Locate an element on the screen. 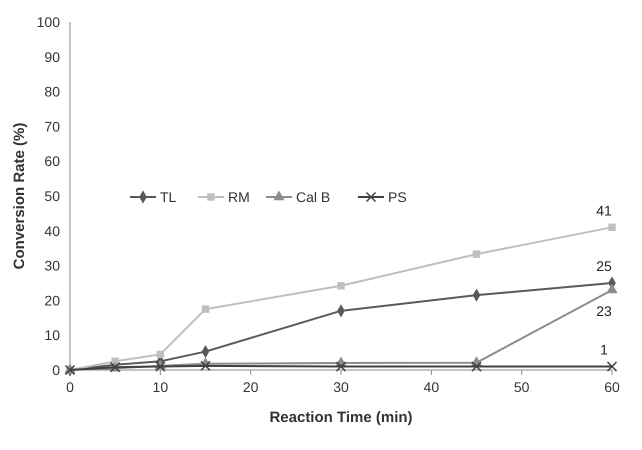 This screenshot has height=450, width=642. y-tick-label: 50 is located at coordinates (52, 196).